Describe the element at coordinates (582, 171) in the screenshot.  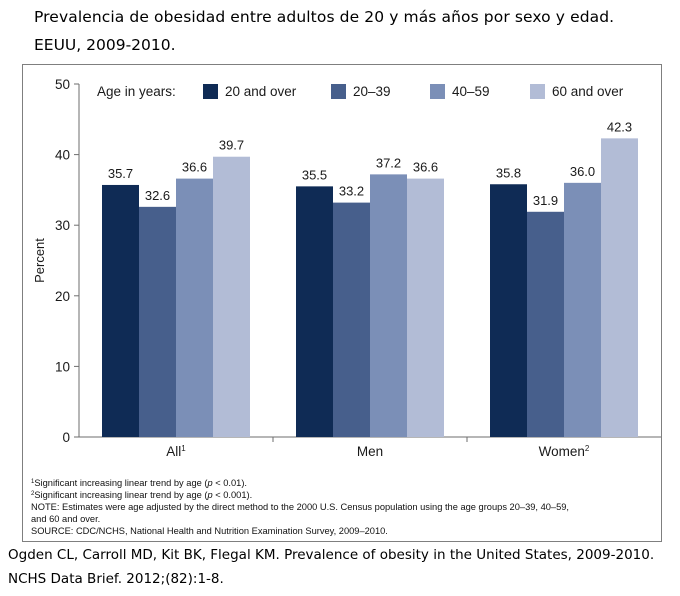
I see `data-label: 36.0` at that location.